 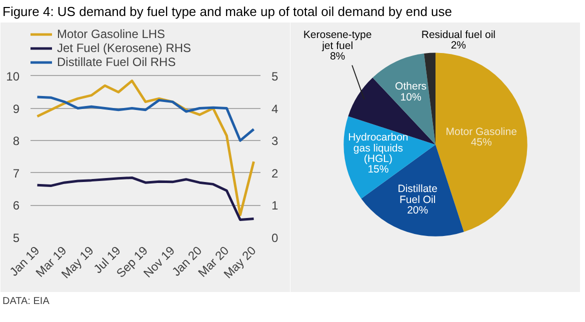 What do you see at coordinates (458, 34) in the screenshot?
I see `slice-label: Residual fuel oil` at bounding box center [458, 34].